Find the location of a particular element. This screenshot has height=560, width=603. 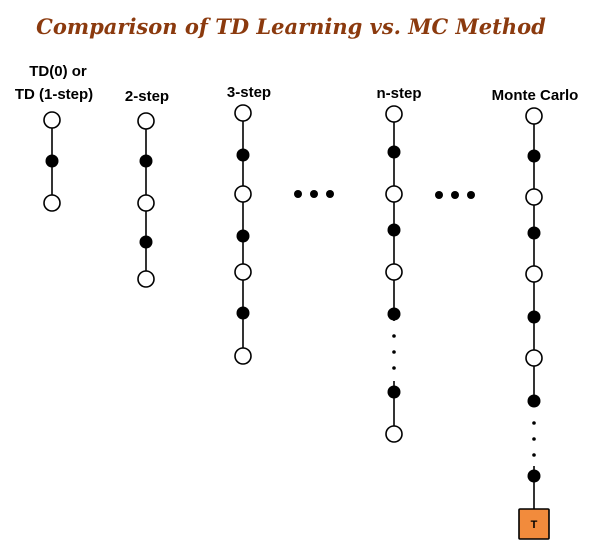

column-2step is located at coordinates (146, 200).